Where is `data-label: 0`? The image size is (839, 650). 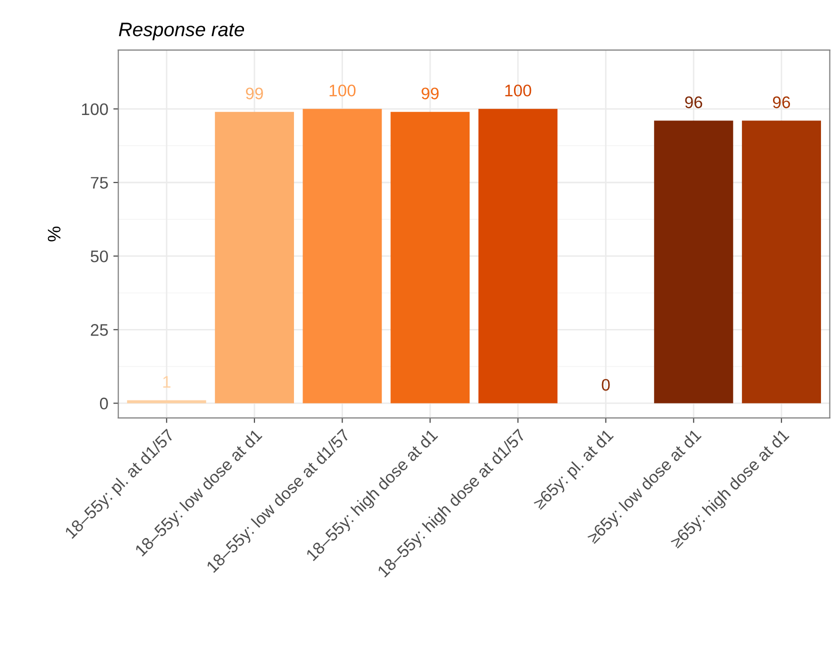 data-label: 0 is located at coordinates (606, 384).